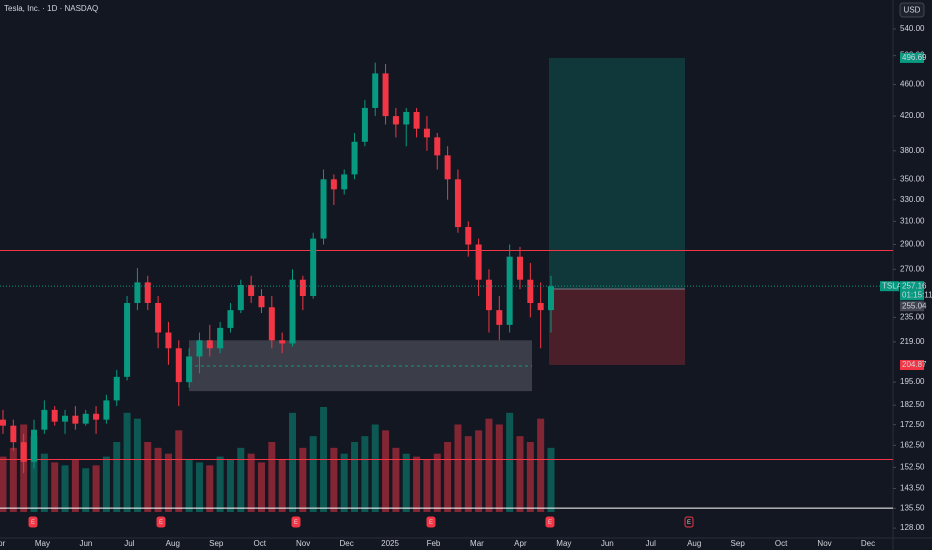 The width and height of the screenshot is (932, 550). Describe the element at coordinates (912, 28) in the screenshot. I see `y-tick-label: 540.00` at that location.